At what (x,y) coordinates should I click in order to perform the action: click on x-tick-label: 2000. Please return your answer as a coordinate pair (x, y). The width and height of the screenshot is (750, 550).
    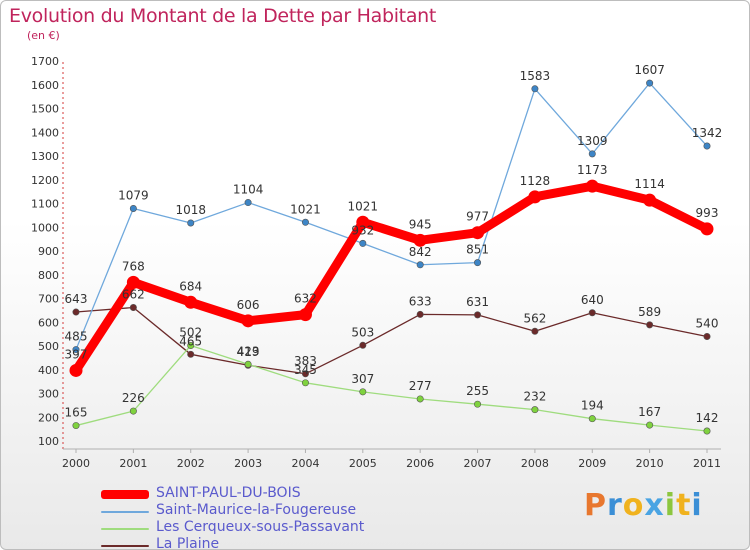
    Looking at the image, I should click on (76, 463).